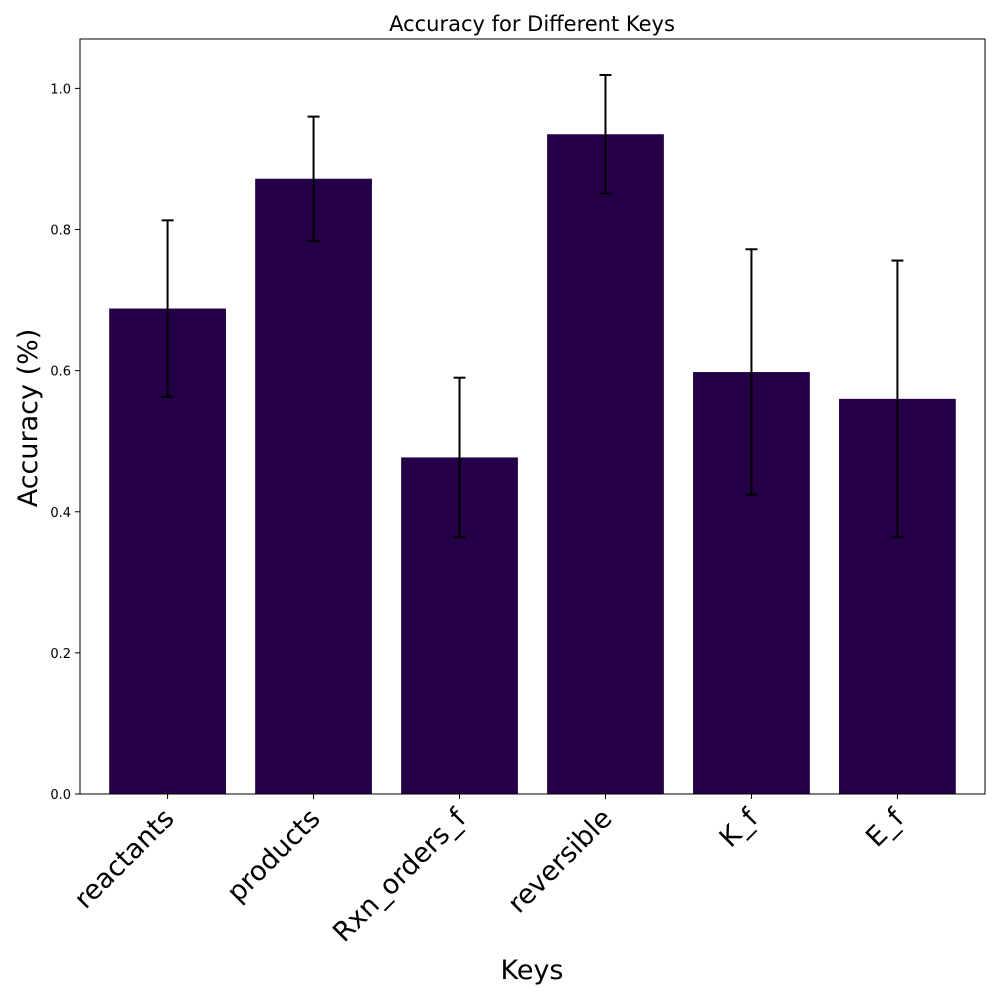 This screenshot has height=1004, width=1000. What do you see at coordinates (532, 24) in the screenshot?
I see `chart-title: Accuracy for Different Keys` at bounding box center [532, 24].